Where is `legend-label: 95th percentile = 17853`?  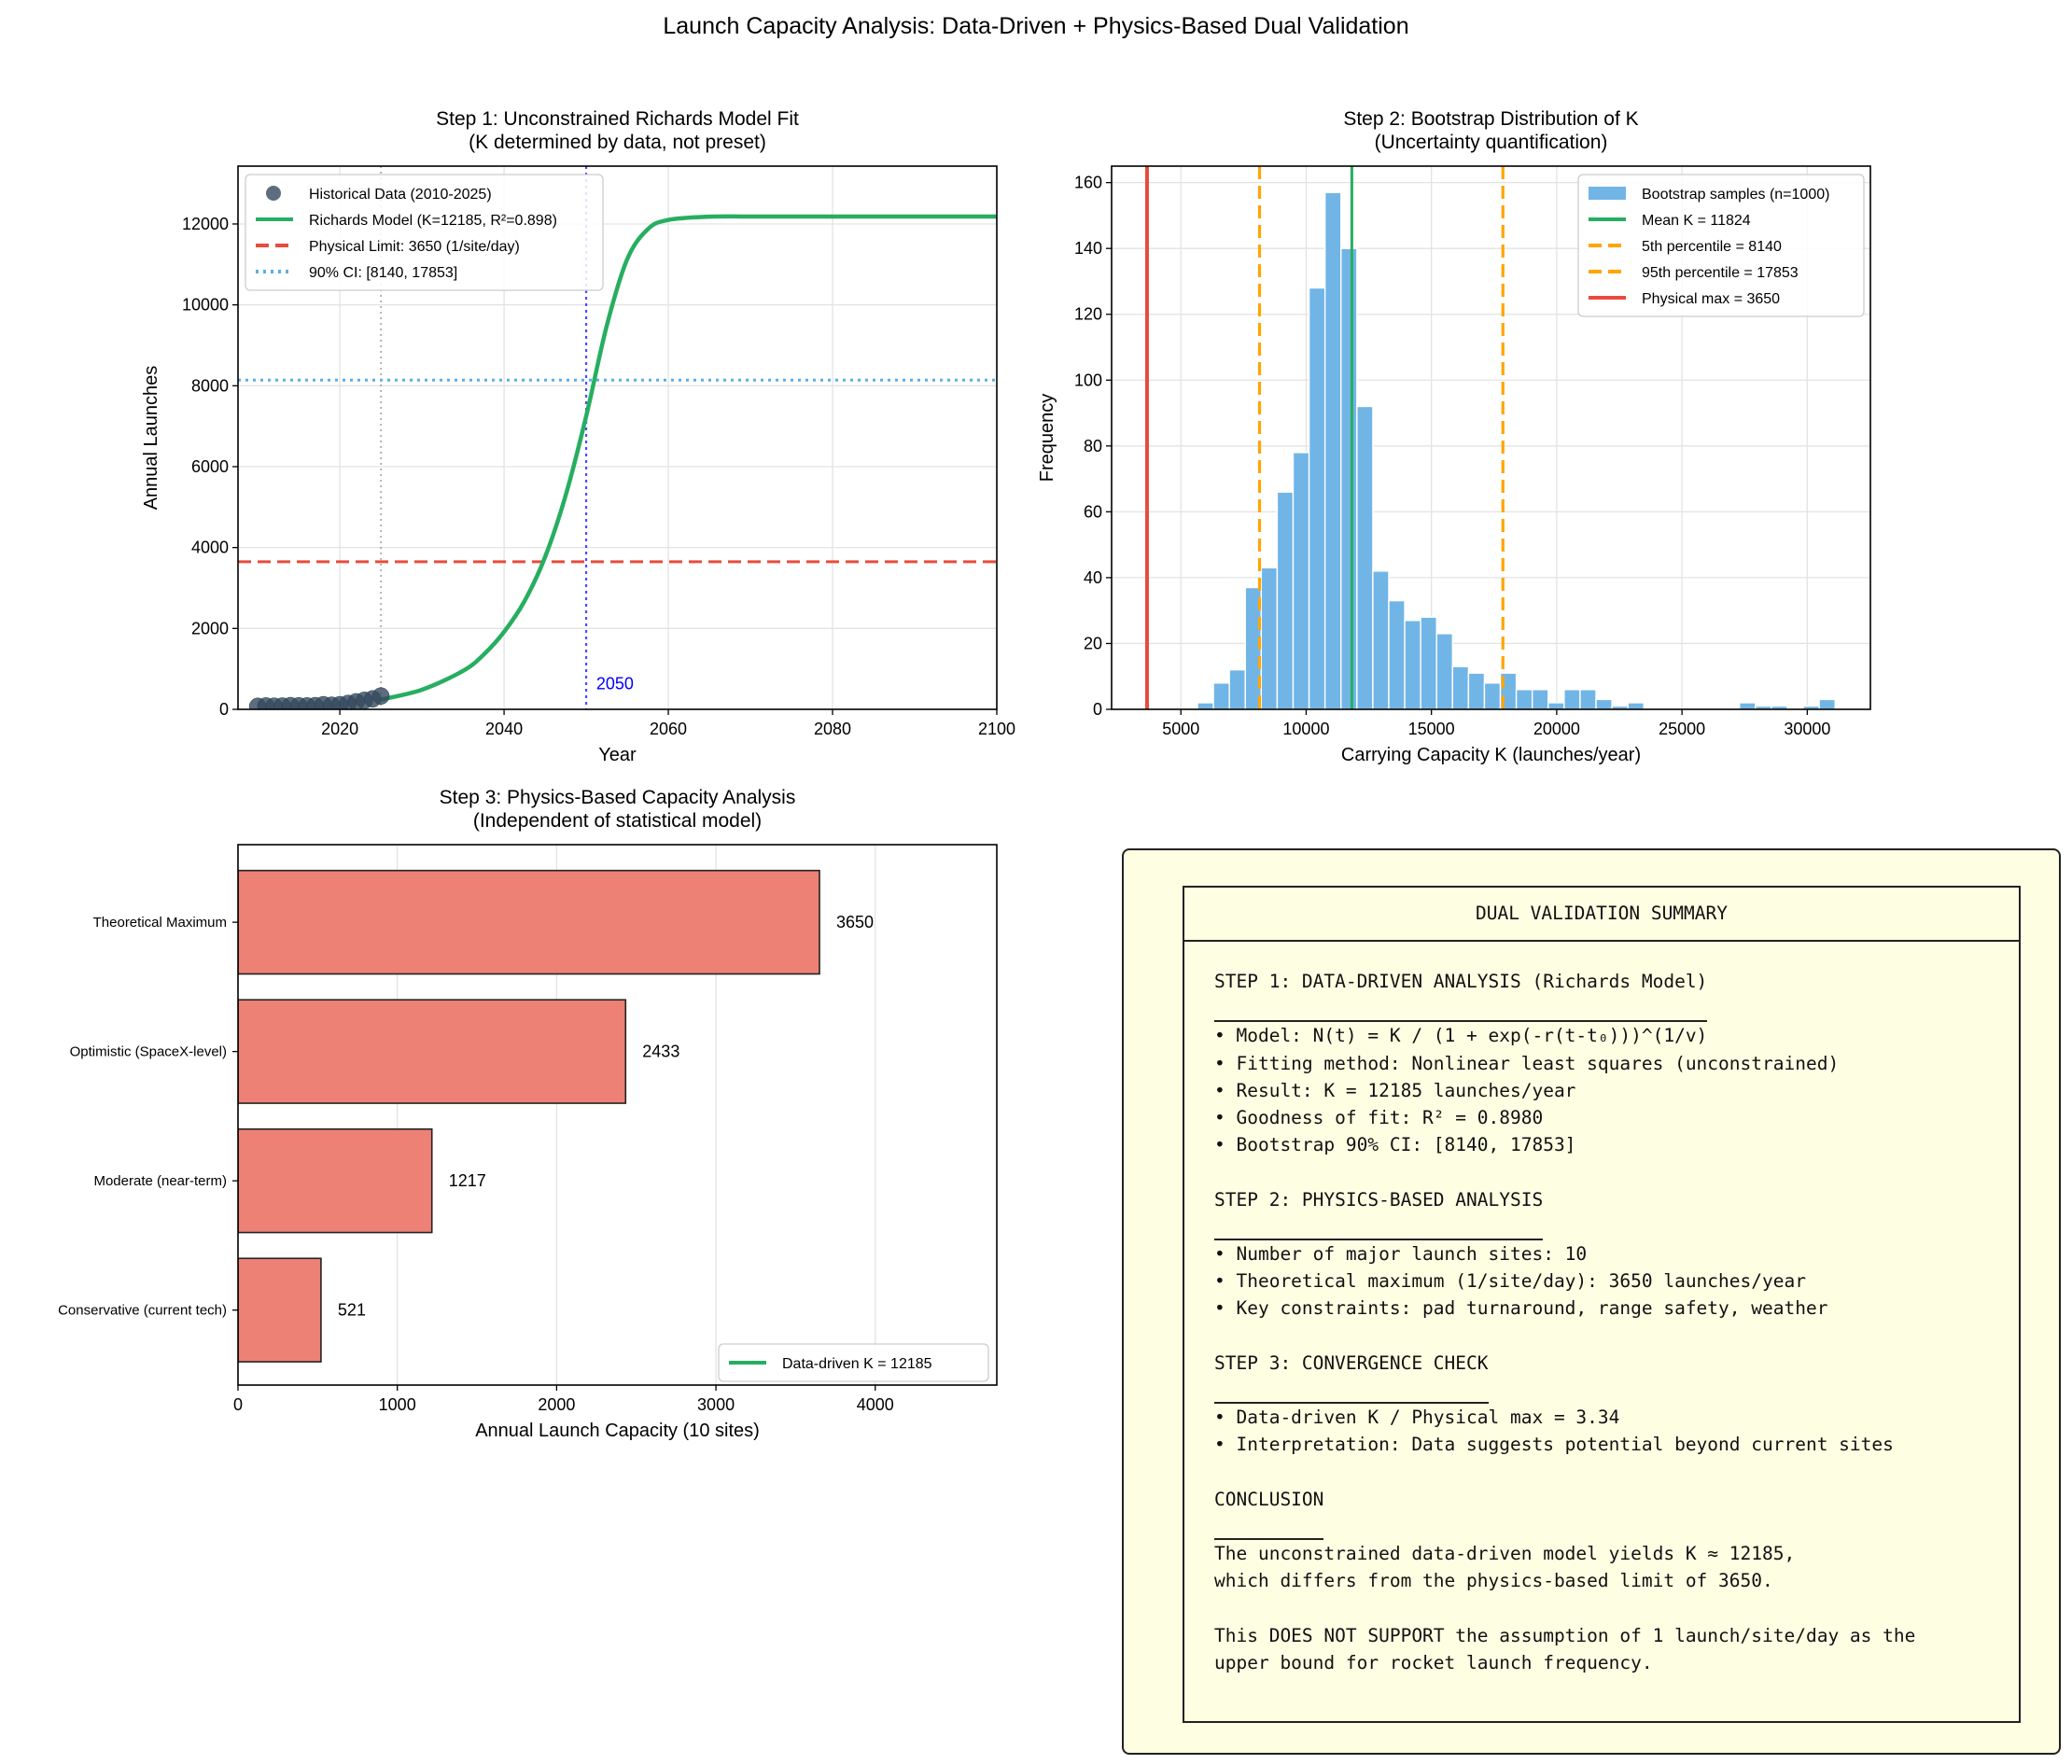 legend-label: 95th percentile = 17853 is located at coordinates (1720, 273).